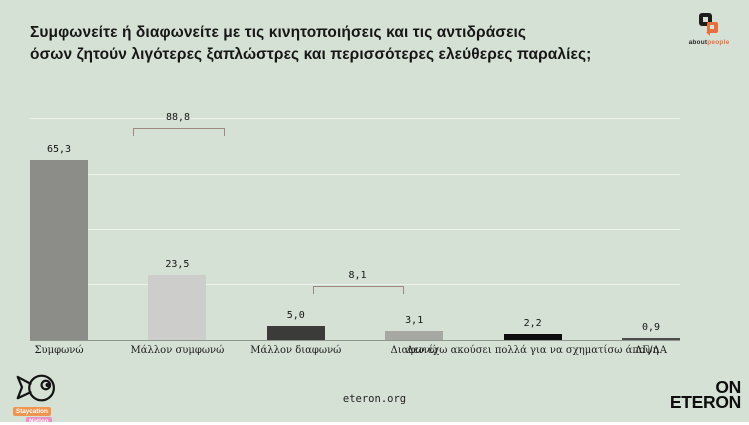 This screenshot has height=425, width=749. What do you see at coordinates (374, 399) in the screenshot?
I see `website-url: eteron.org` at bounding box center [374, 399].